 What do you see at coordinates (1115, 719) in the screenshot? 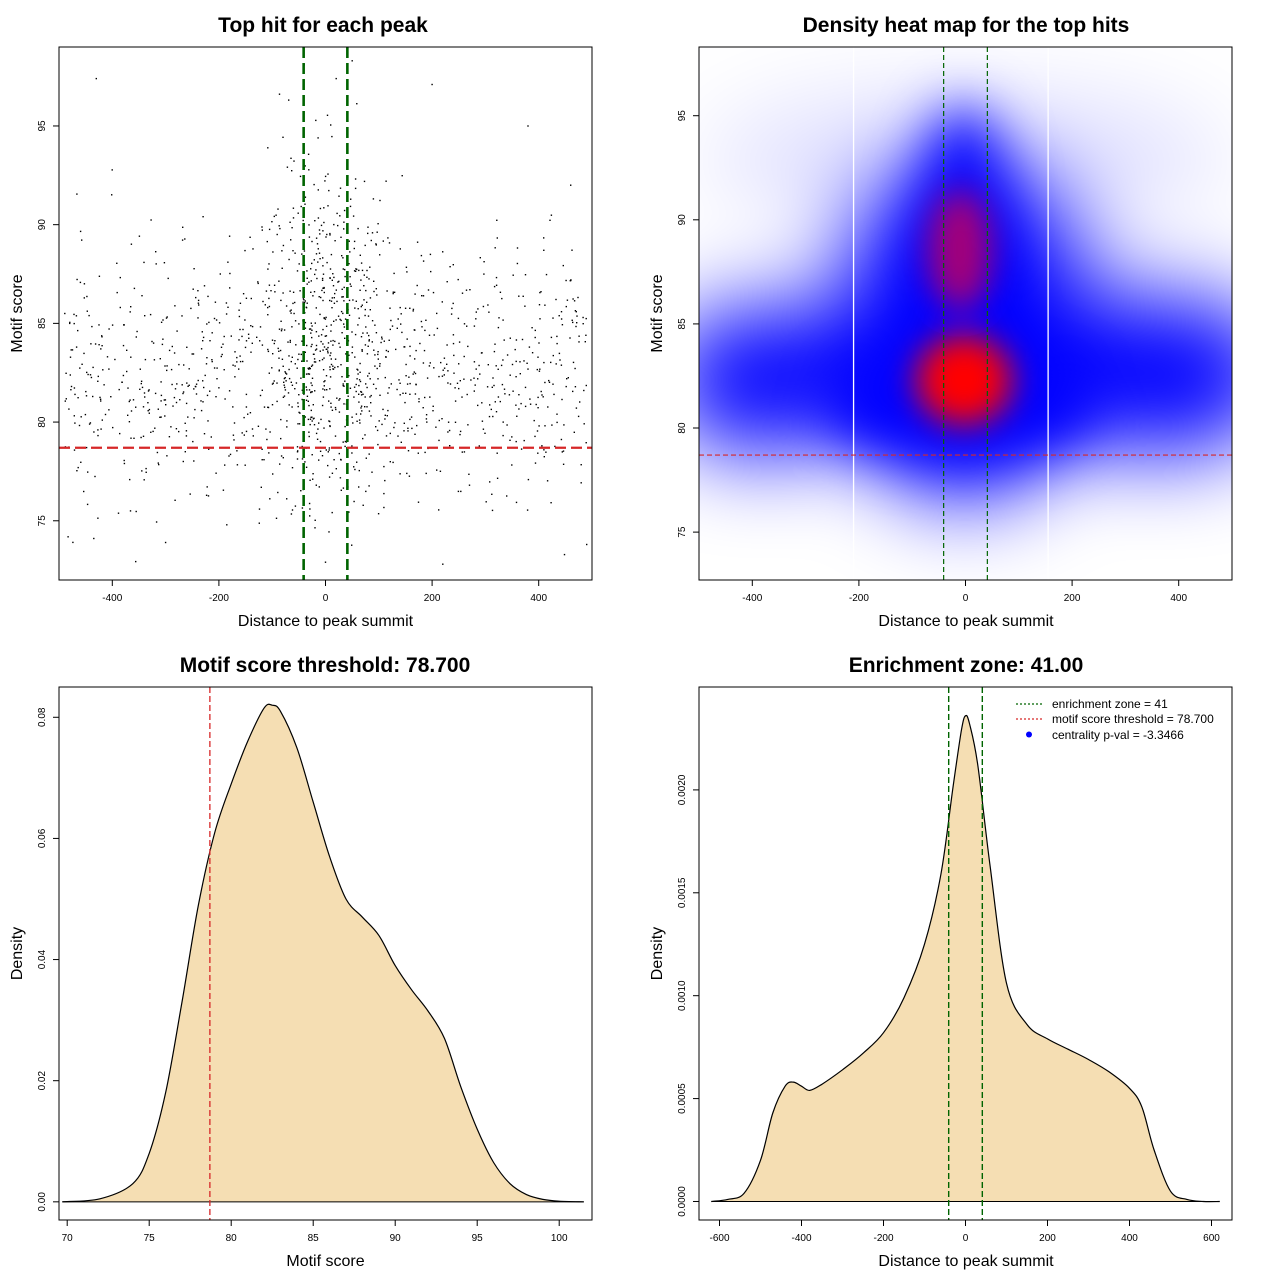
I see `legend-entry-threshold: motif score threshold = 78.700` at bounding box center [1115, 719].